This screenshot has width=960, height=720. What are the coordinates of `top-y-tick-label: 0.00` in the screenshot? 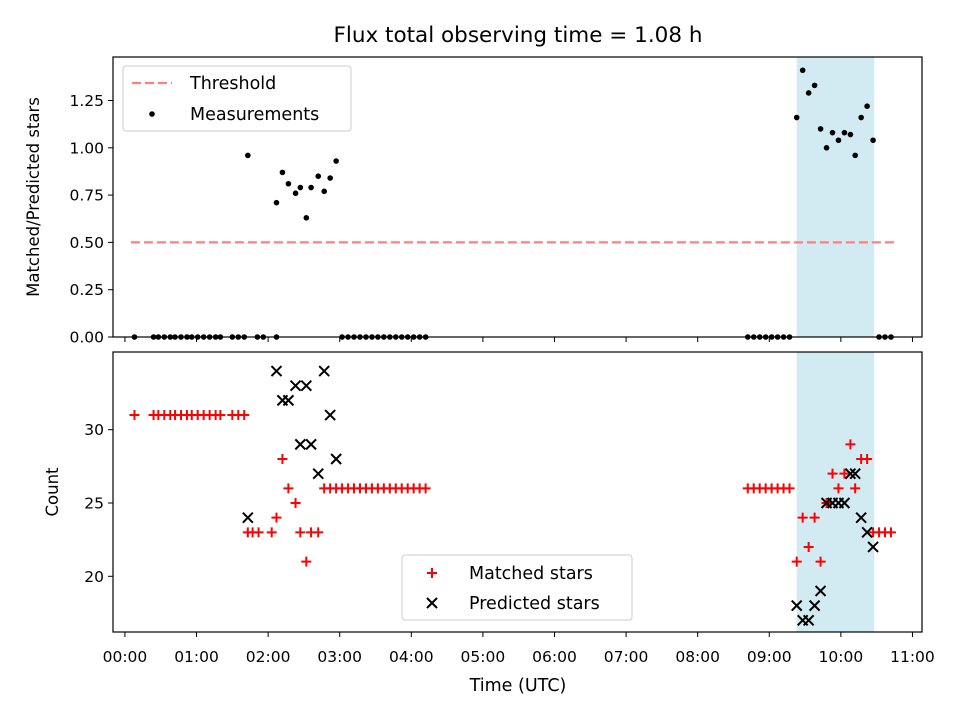 It's located at (86, 338).